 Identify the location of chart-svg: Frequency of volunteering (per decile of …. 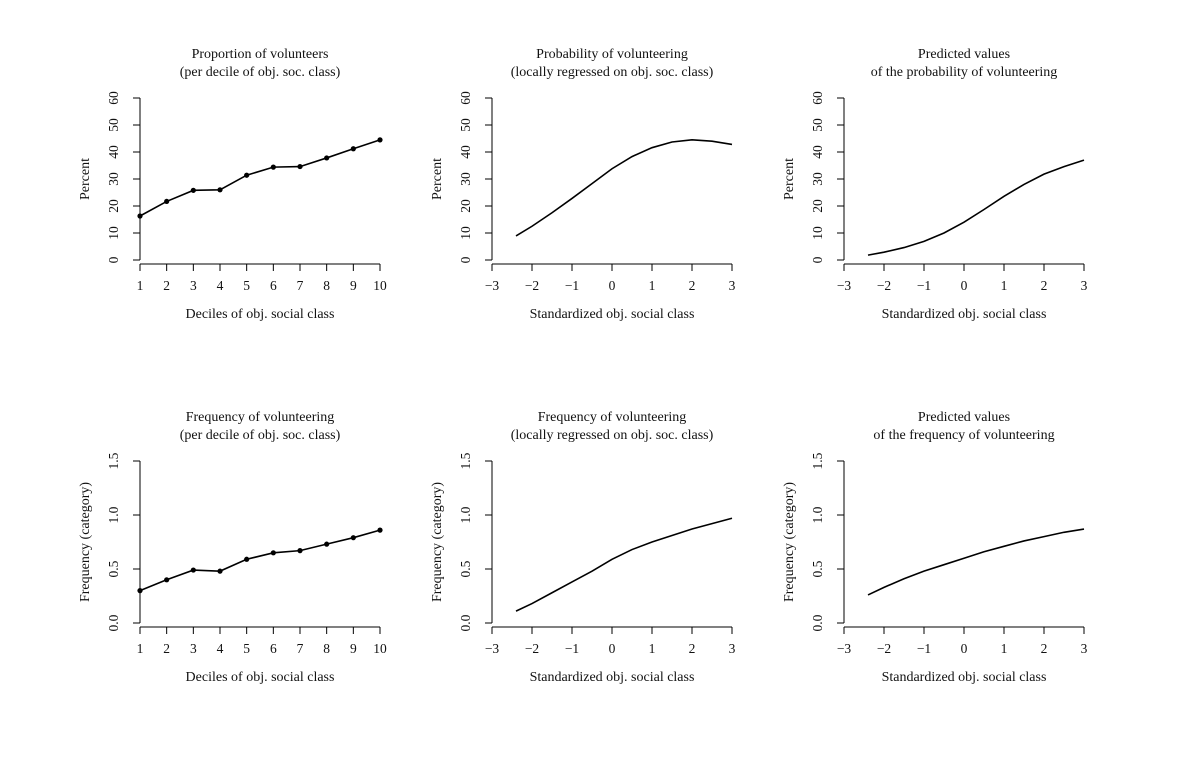
(232, 547).